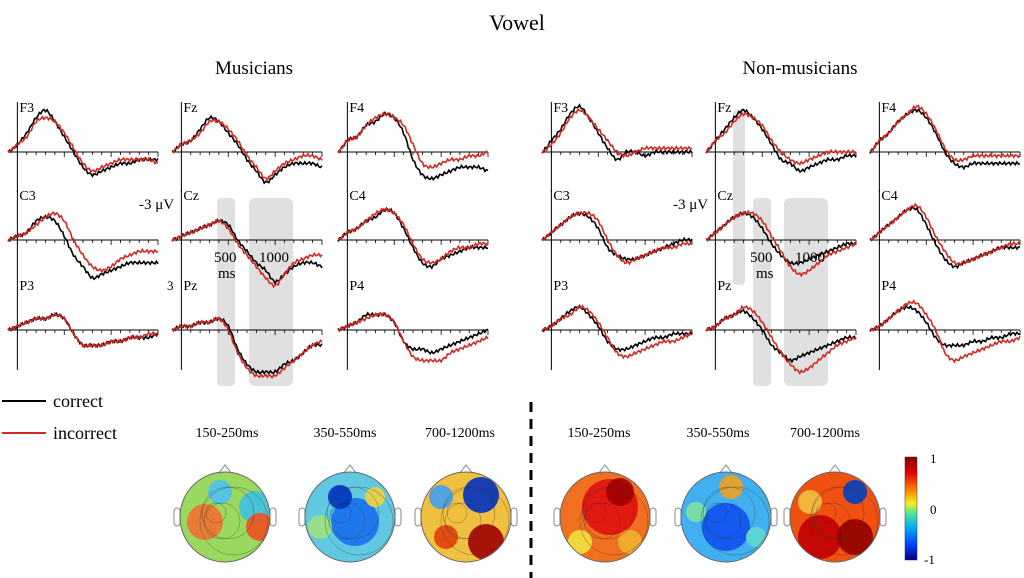 Image resolution: width=1024 pixels, height=578 pixels. Describe the element at coordinates (357, 196) in the screenshot. I see `electrode-label: C4` at that location.